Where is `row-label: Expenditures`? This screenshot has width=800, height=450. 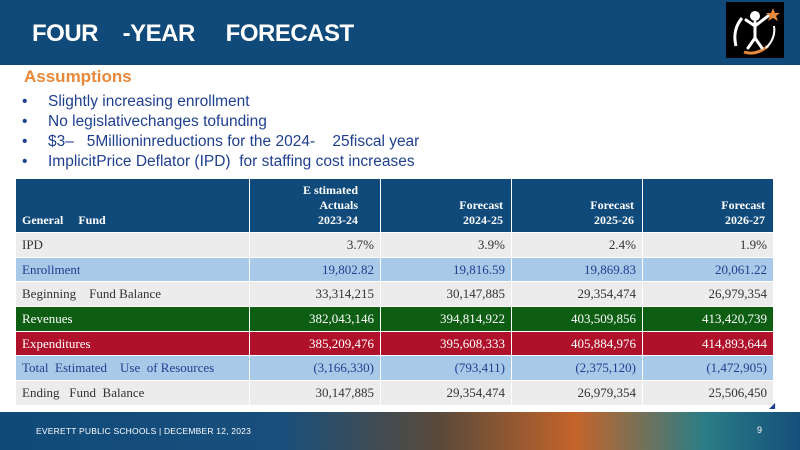
row-label: Expenditures is located at coordinates (132, 343).